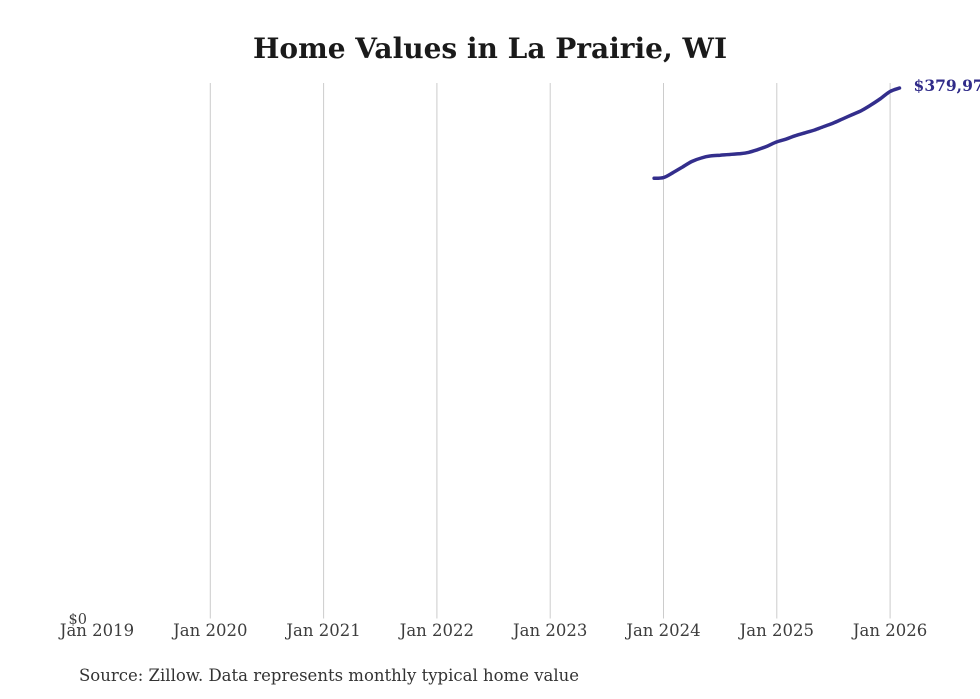  Describe the element at coordinates (890, 630) in the screenshot. I see `x-axis-tick-label: Jan 2026` at that location.